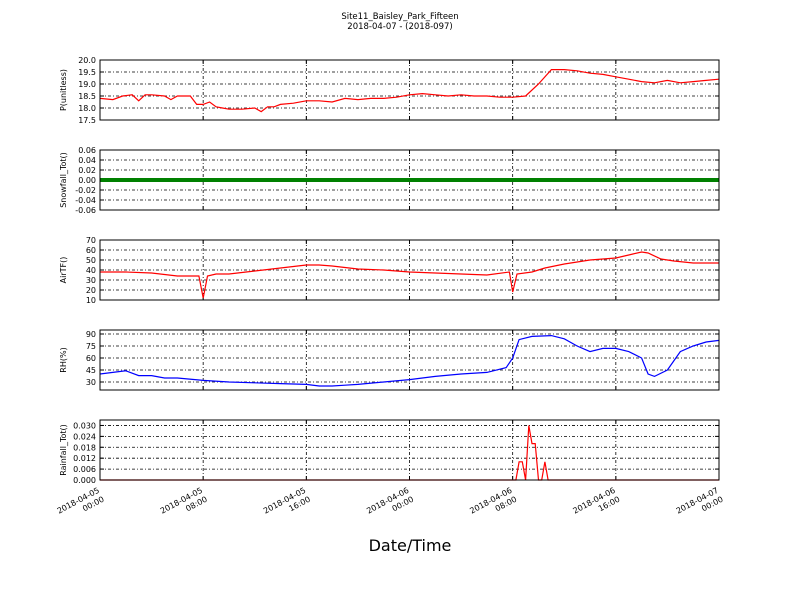  Describe the element at coordinates (87, 96) in the screenshot. I see `y-tick-label: 18.5` at that location.